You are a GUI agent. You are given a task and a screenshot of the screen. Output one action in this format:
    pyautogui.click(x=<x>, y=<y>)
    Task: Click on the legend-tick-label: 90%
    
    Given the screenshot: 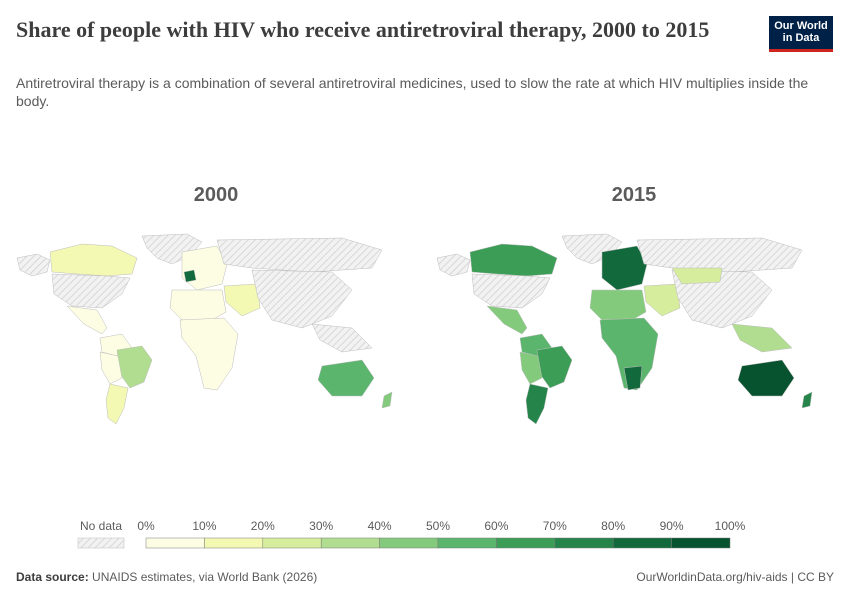 What is the action you would take?
    pyautogui.click(x=672, y=526)
    